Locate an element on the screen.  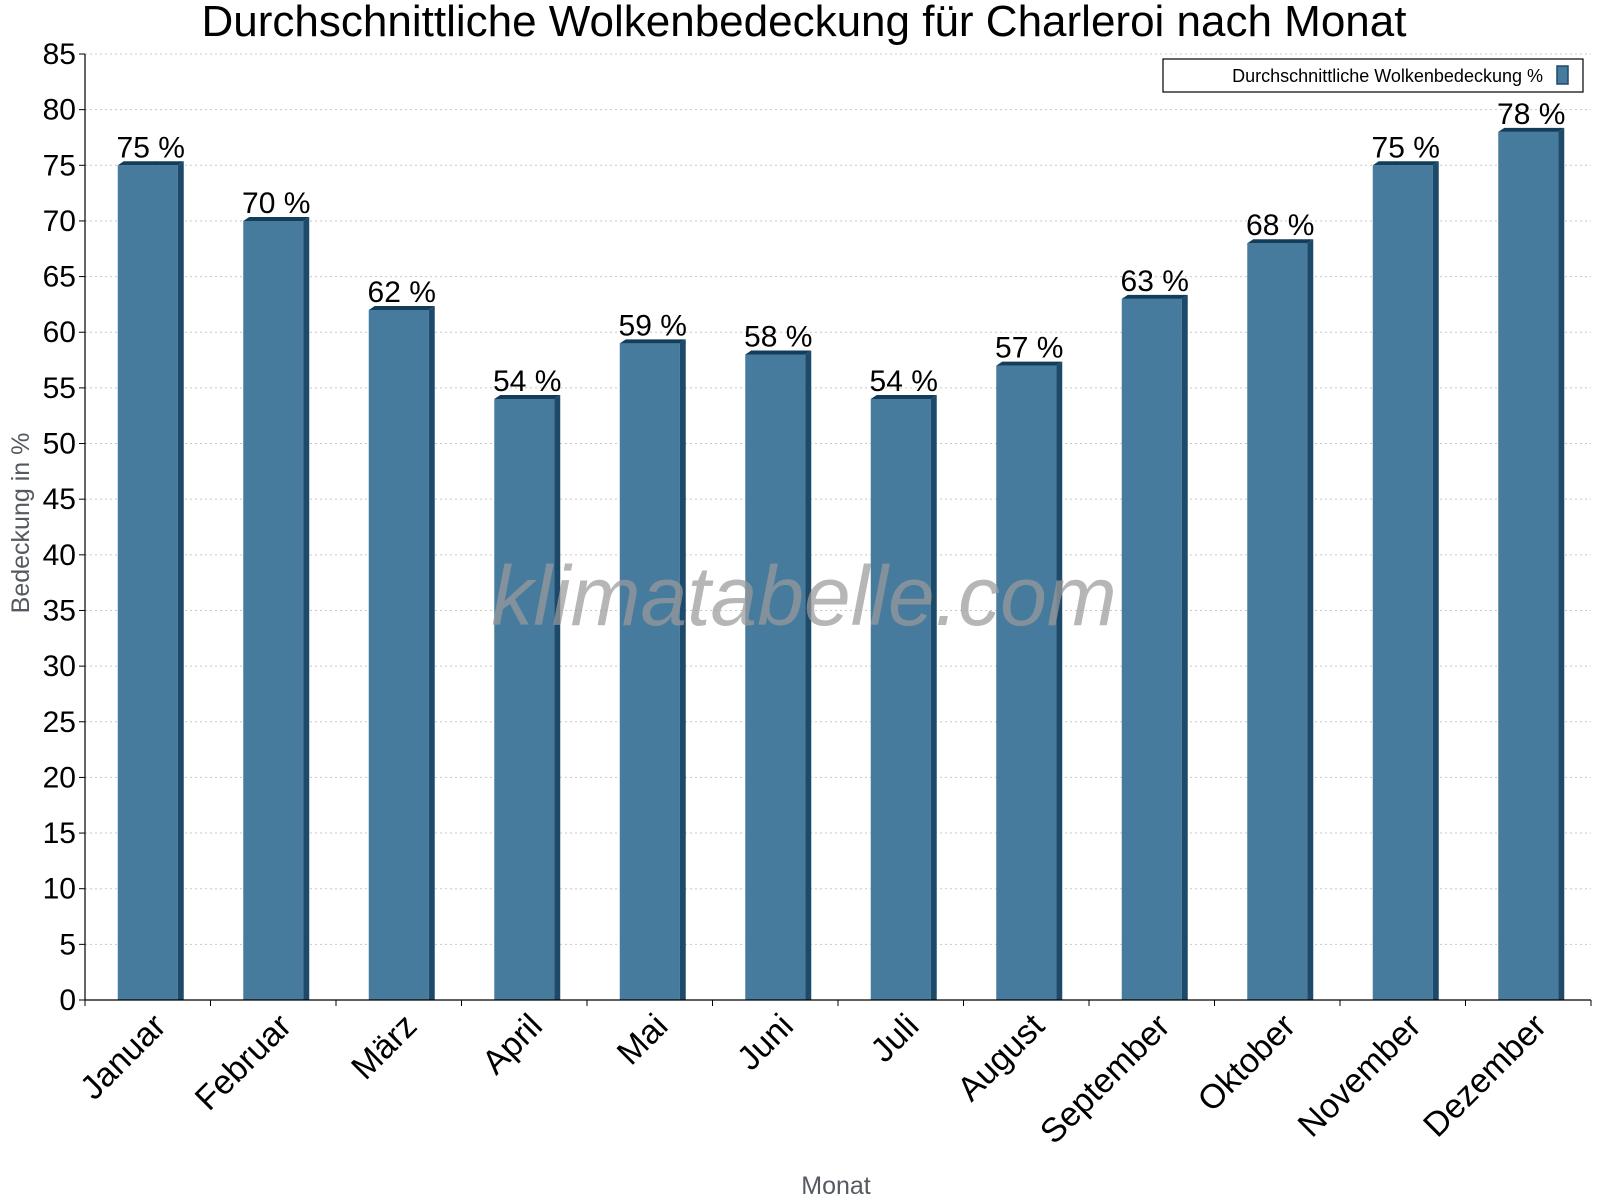
data-label: 57 % is located at coordinates (1029, 348).